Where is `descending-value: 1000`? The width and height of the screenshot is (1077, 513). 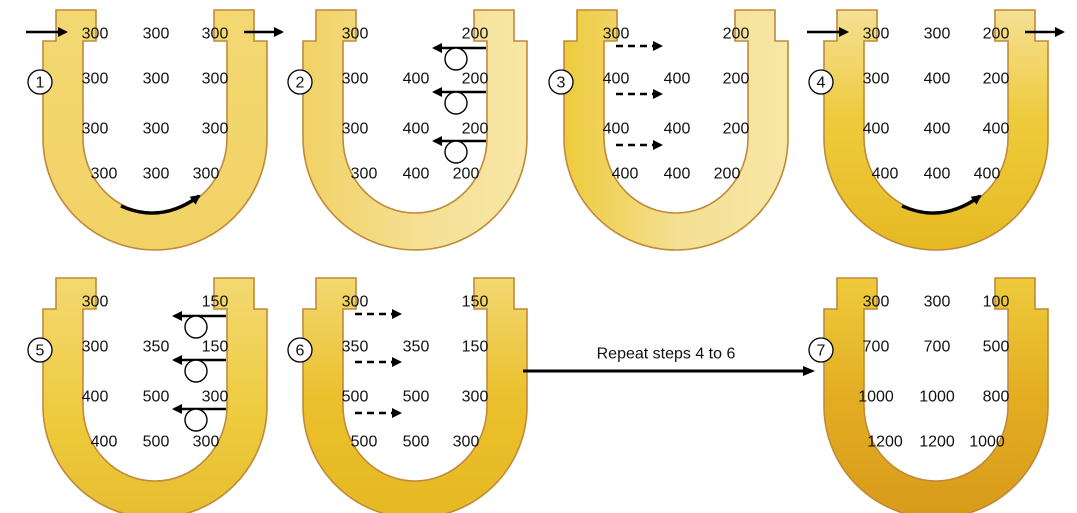 descending-value: 1000 is located at coordinates (876, 397).